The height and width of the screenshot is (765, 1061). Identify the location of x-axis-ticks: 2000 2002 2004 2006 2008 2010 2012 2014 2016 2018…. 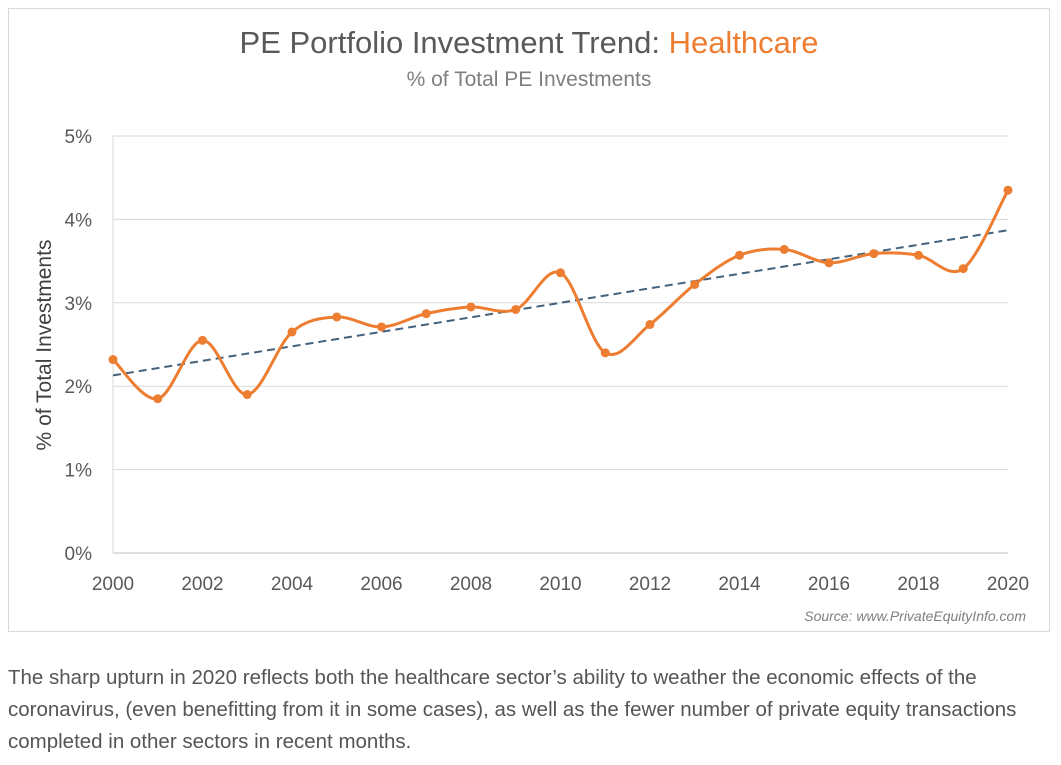
(560, 584).